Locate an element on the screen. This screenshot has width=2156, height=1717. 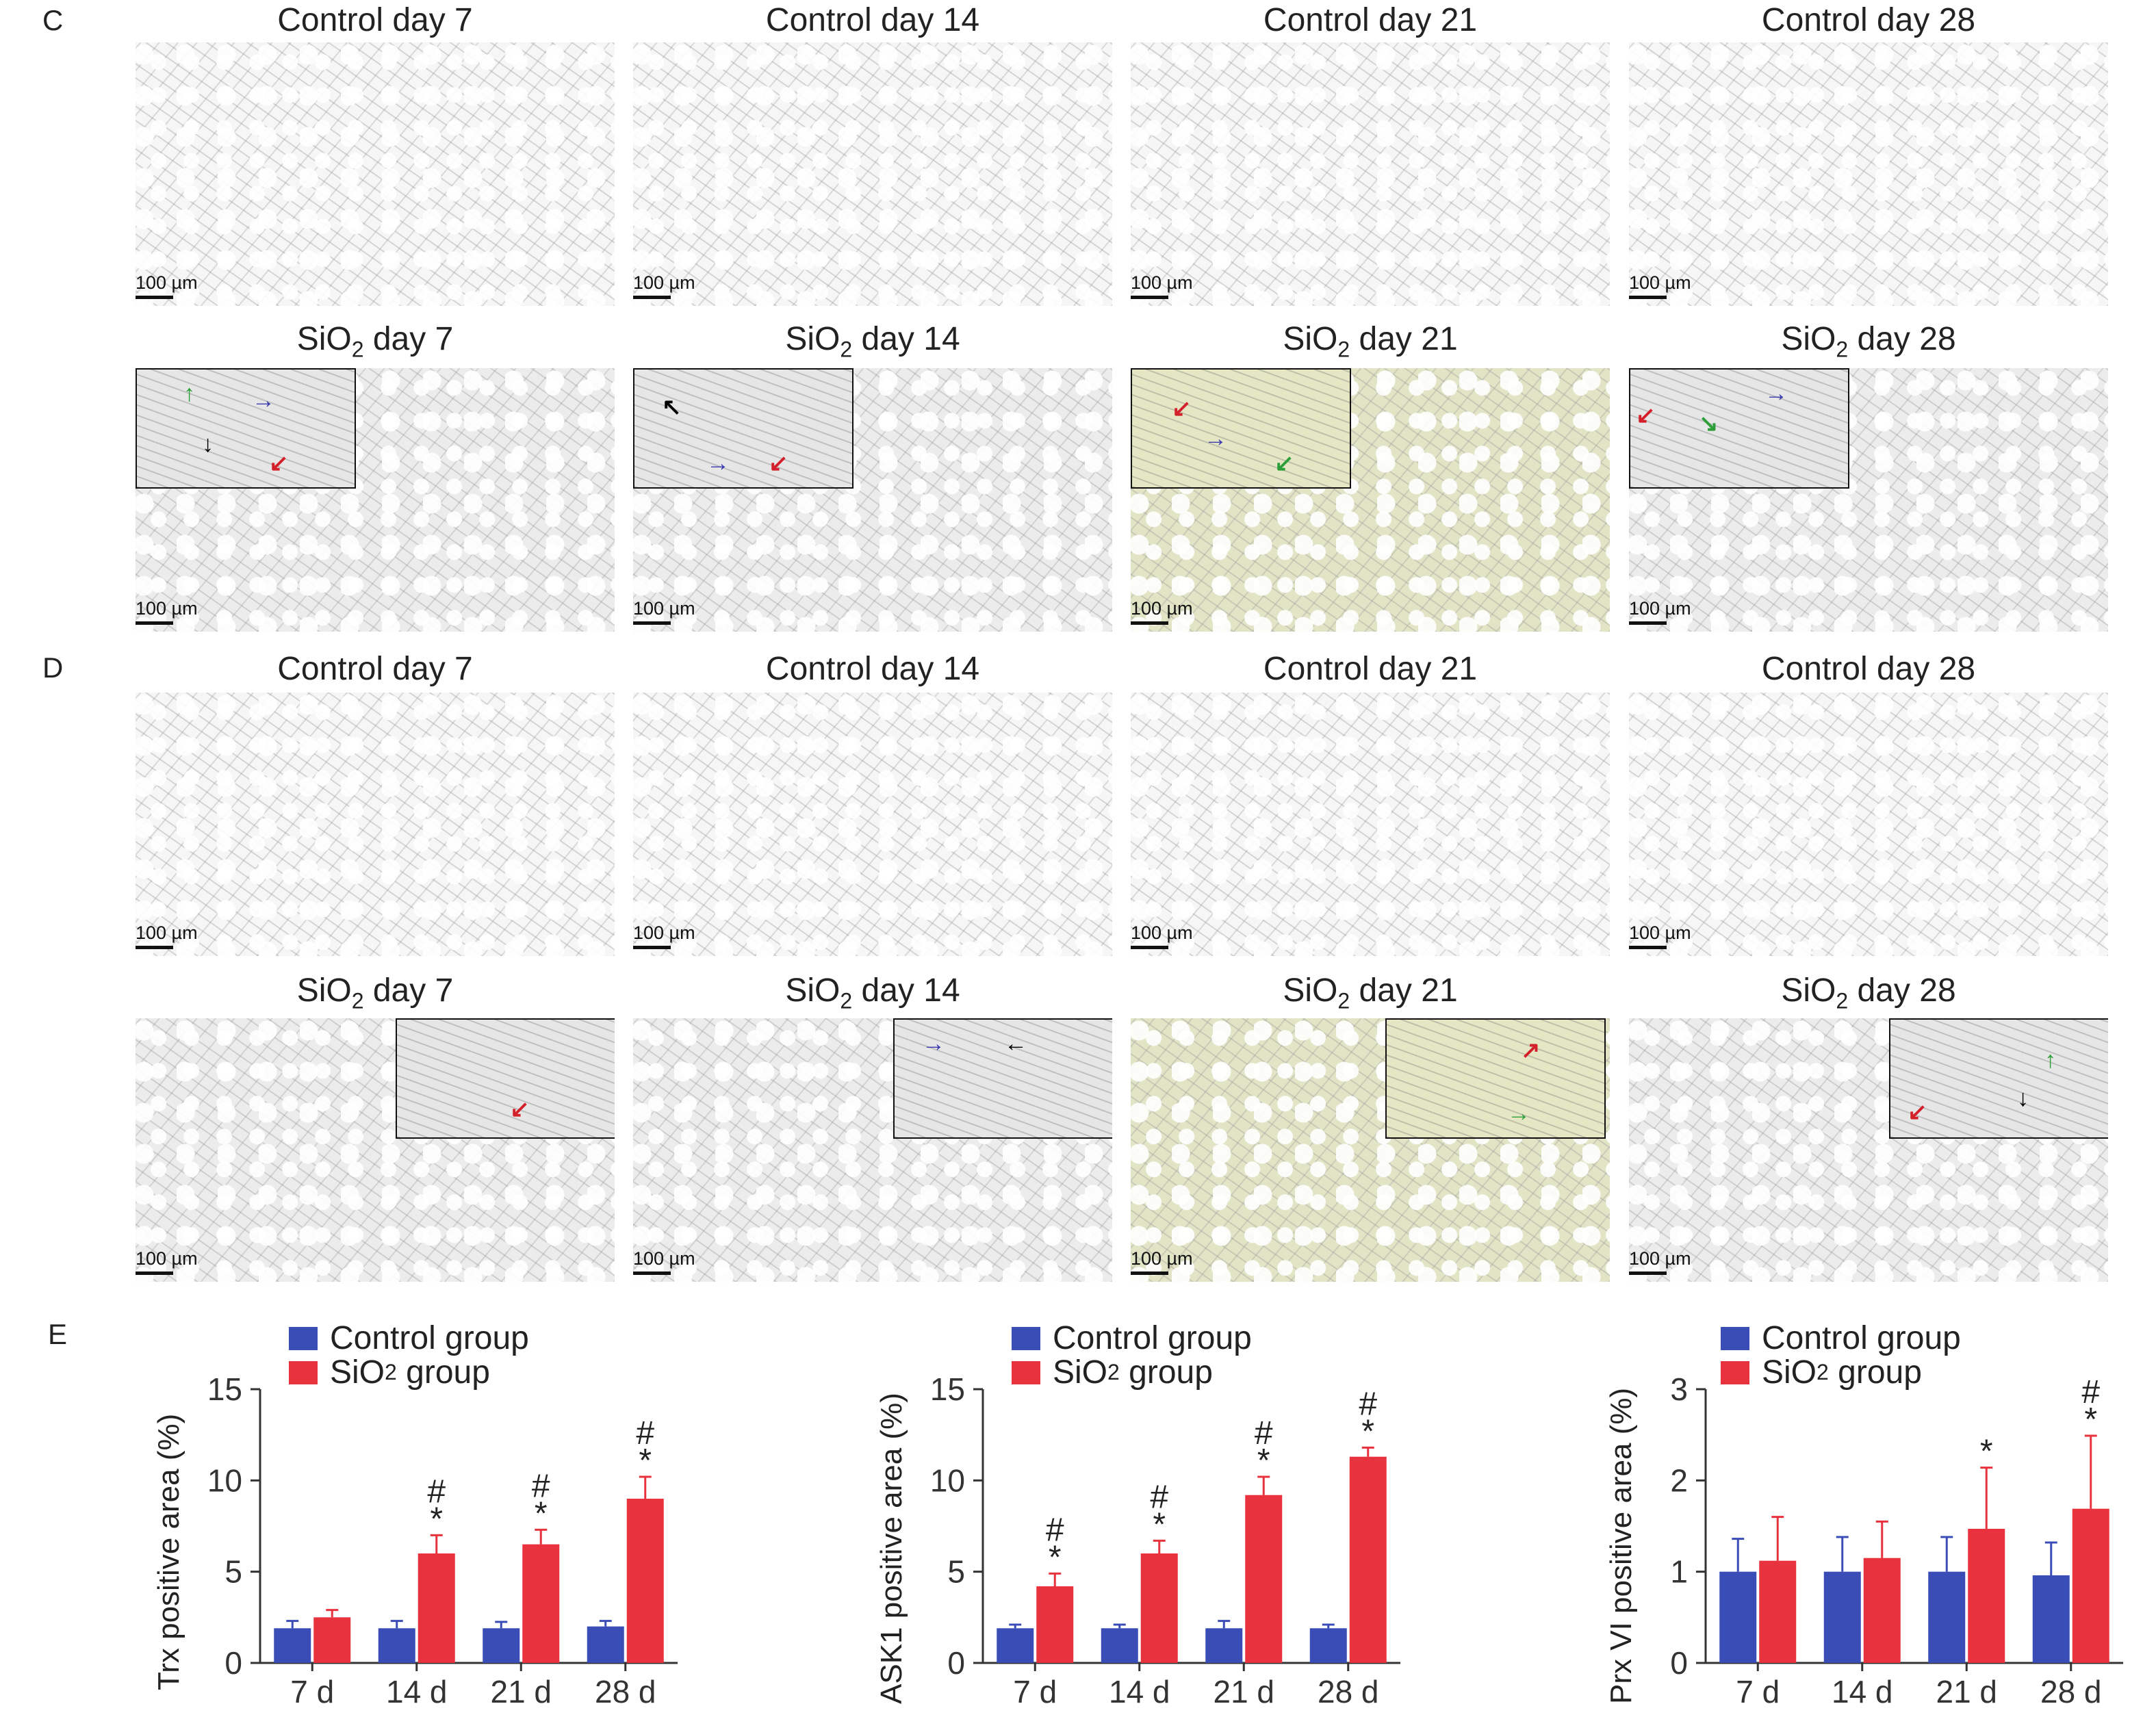
panel-c-caption-control-21: Control day 21 is located at coordinates (1370, 20).